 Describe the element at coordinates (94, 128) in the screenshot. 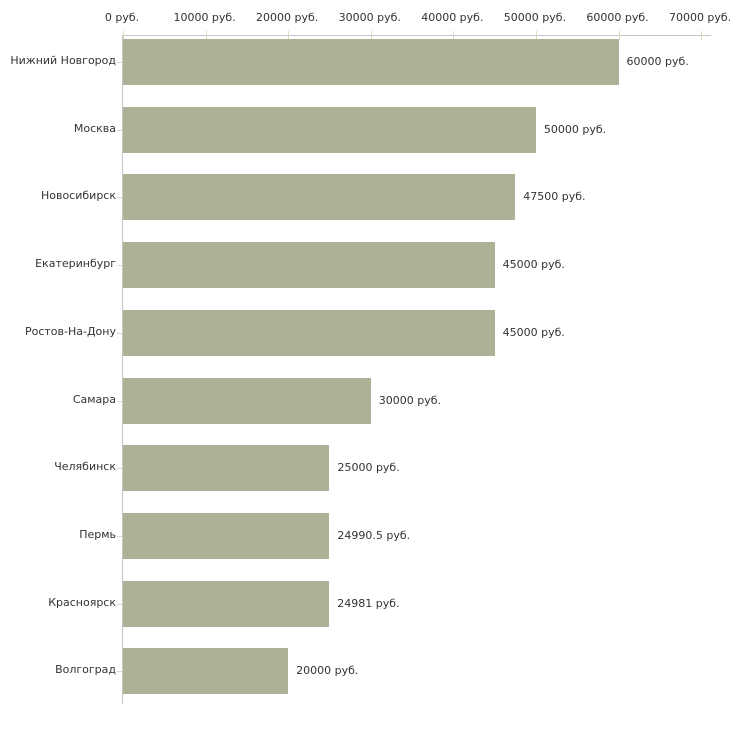

I see `category-label: Москва` at that location.